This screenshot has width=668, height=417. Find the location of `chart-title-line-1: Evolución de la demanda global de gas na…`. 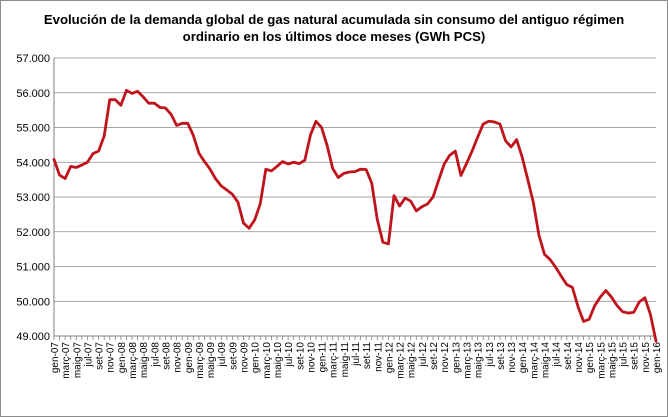

chart-title-line-1: Evolución de la demanda global de gas na… is located at coordinates (334, 19).